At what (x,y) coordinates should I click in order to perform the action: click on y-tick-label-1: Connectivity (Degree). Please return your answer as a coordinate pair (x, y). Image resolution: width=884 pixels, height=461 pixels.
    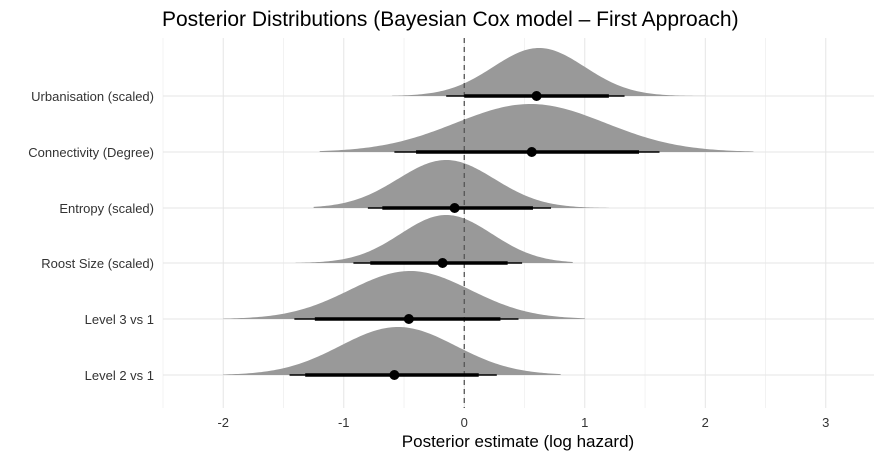
    Looking at the image, I should click on (91, 152).